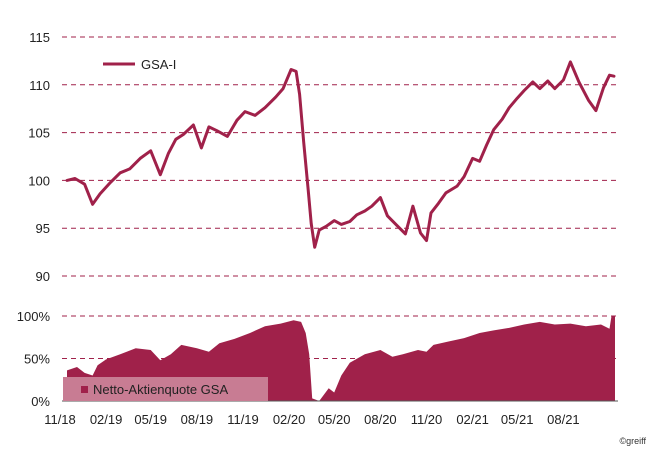 The image size is (651, 450). I want to click on top-panel-y-tick-labels: 90 95 100 105 110 115, so click(39, 157).